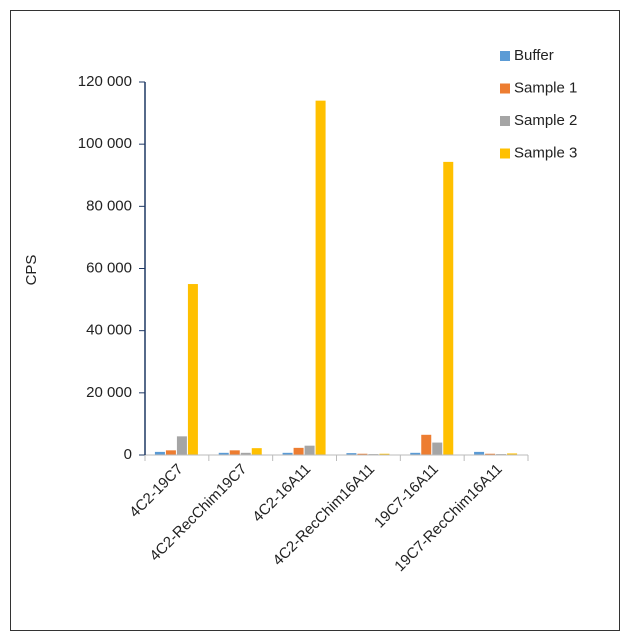  Describe the element at coordinates (109, 330) in the screenshot. I see `y-tick-label: 40 000` at that location.